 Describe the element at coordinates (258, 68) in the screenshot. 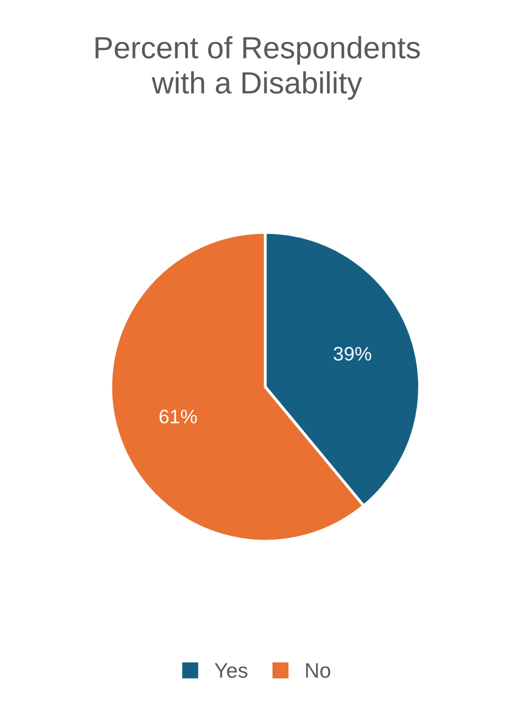

I see `chart-title: Percent of Respondents with a Disability` at that location.